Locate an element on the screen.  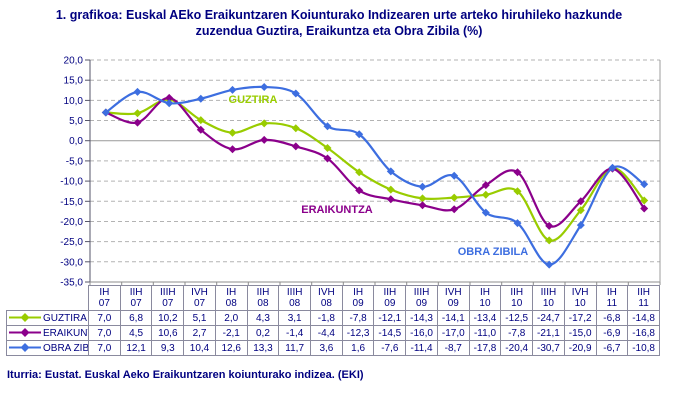
legend-cell-obra-zibila: OBRA ZIBILA is located at coordinates (47, 348).